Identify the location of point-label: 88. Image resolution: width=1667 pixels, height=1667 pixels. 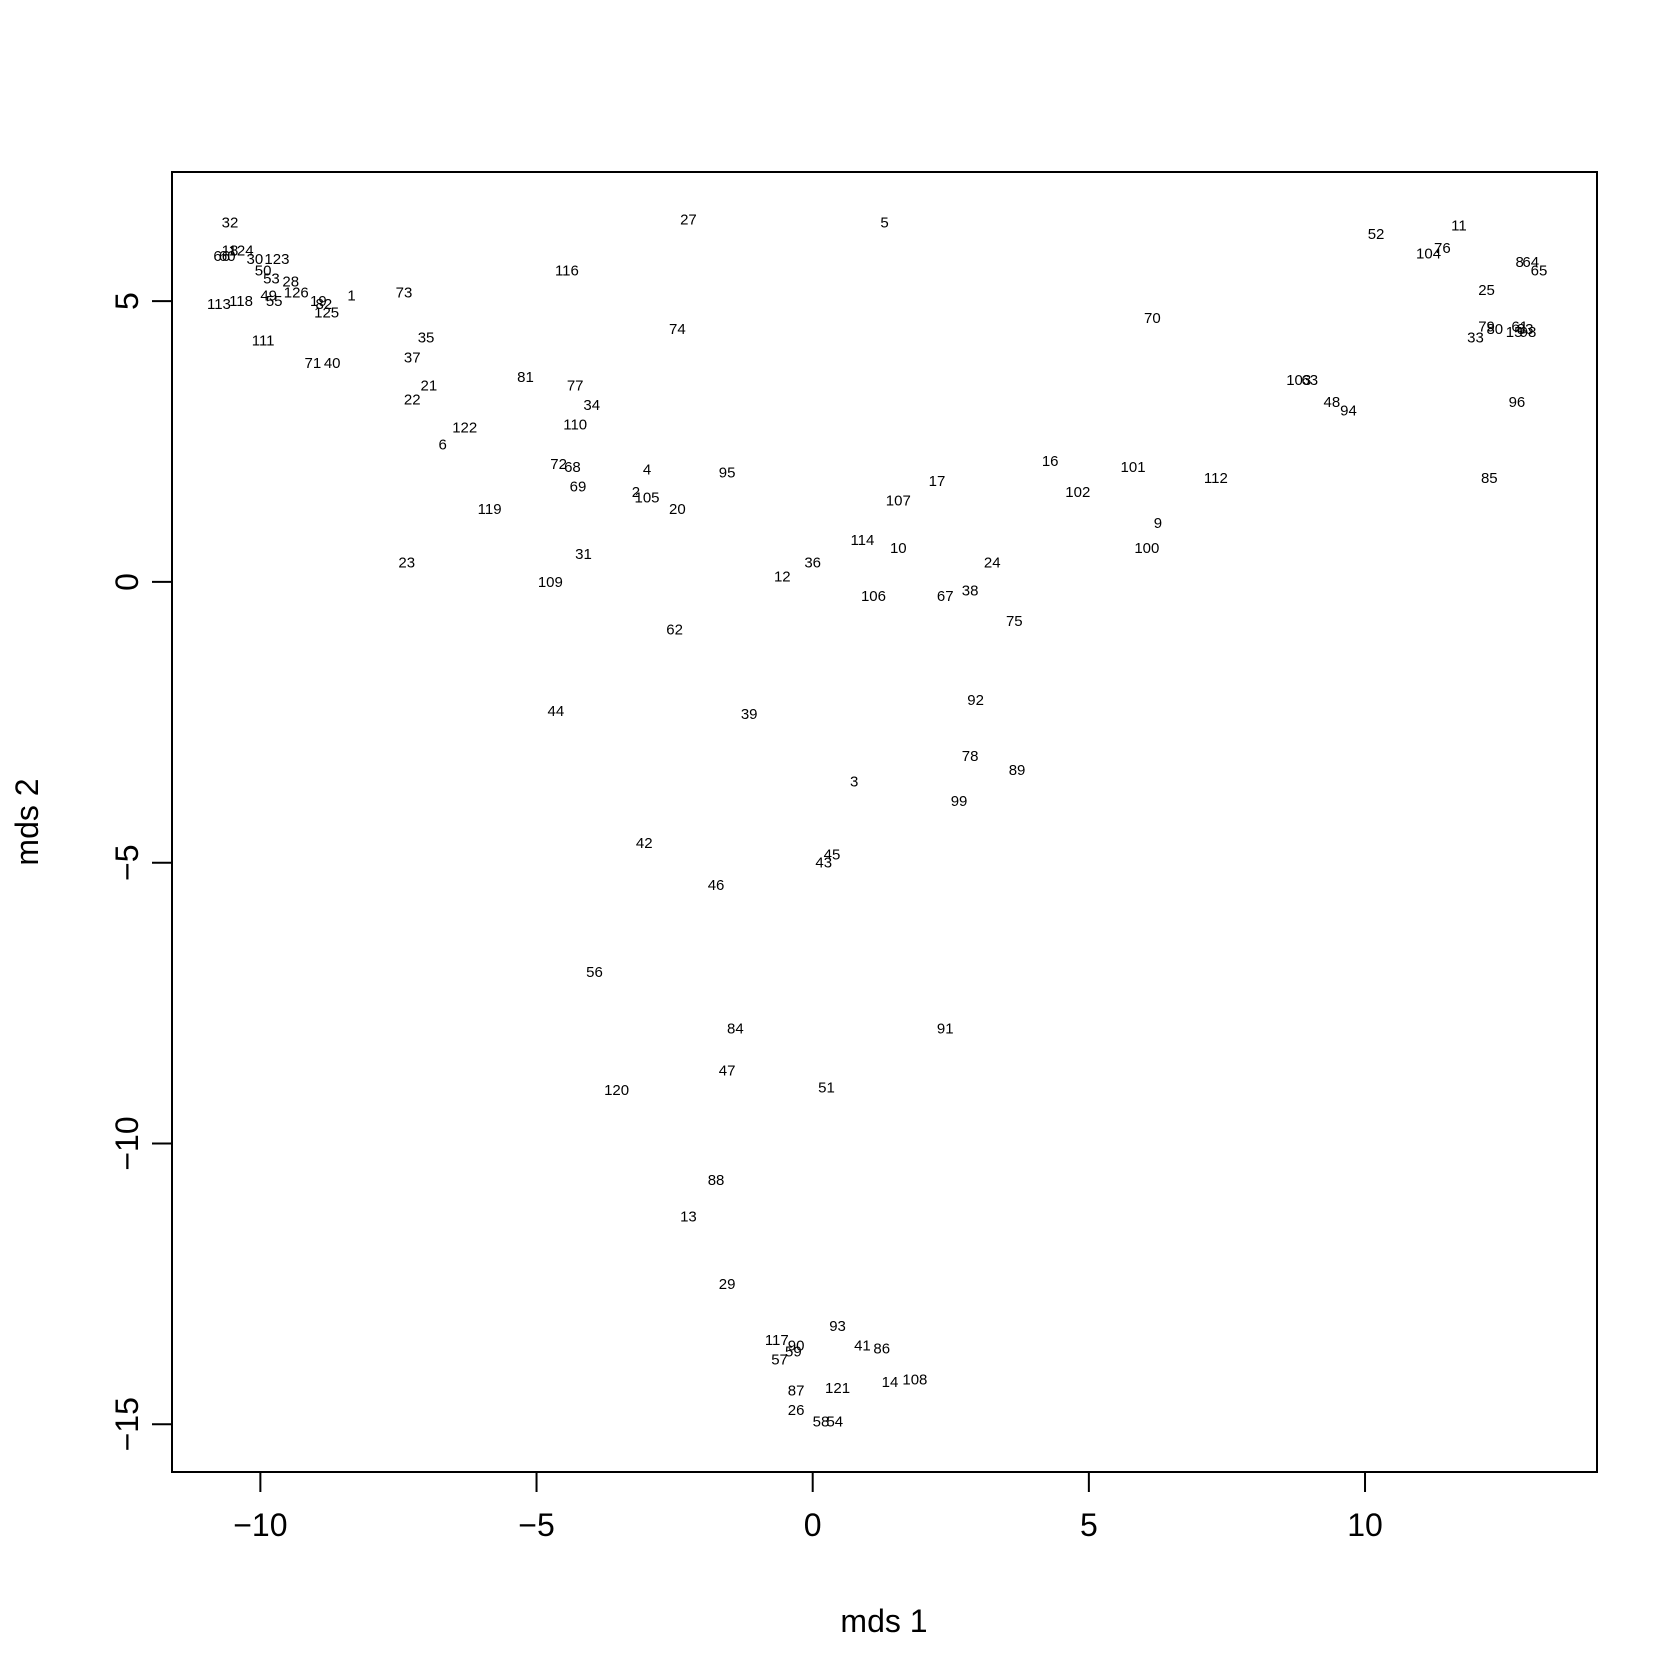
(716, 1180).